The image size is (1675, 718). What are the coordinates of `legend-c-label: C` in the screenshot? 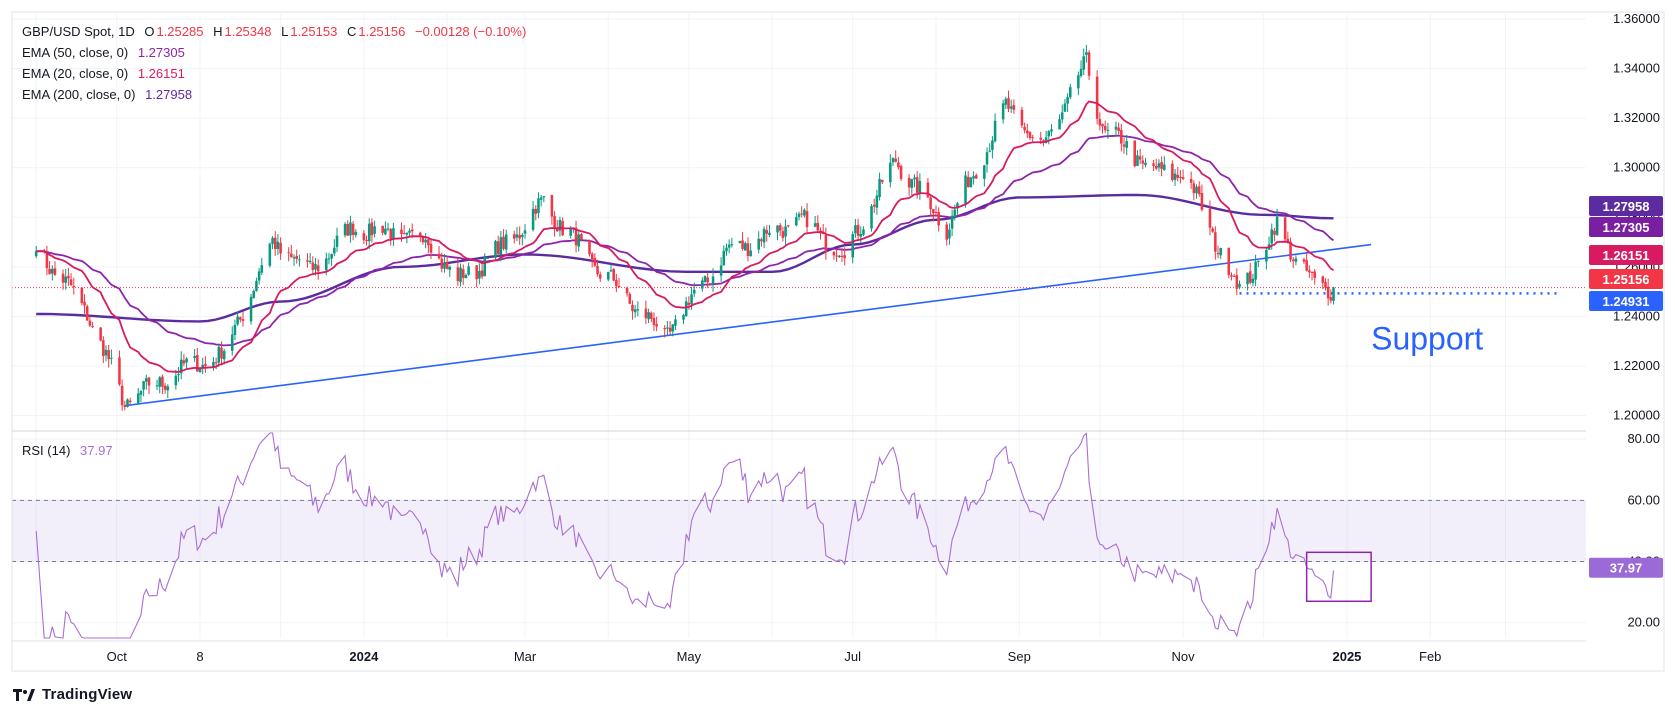 It's located at (351, 31).